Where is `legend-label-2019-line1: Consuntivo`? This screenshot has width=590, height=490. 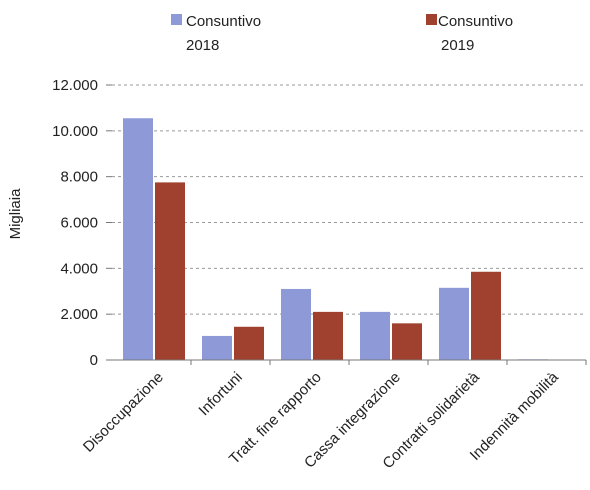
legend-label-2019-line1: Consuntivo is located at coordinates (475, 21).